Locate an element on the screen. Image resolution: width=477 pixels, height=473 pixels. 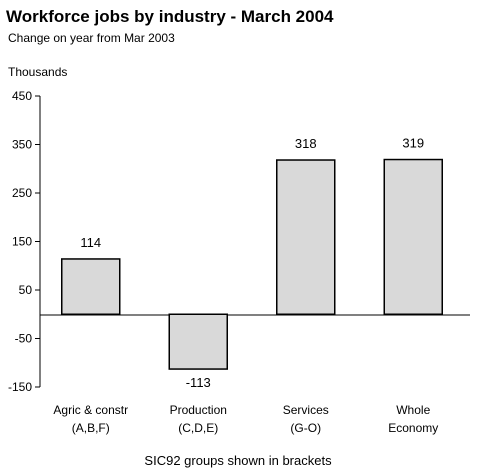
data-label: -113 is located at coordinates (198, 382).